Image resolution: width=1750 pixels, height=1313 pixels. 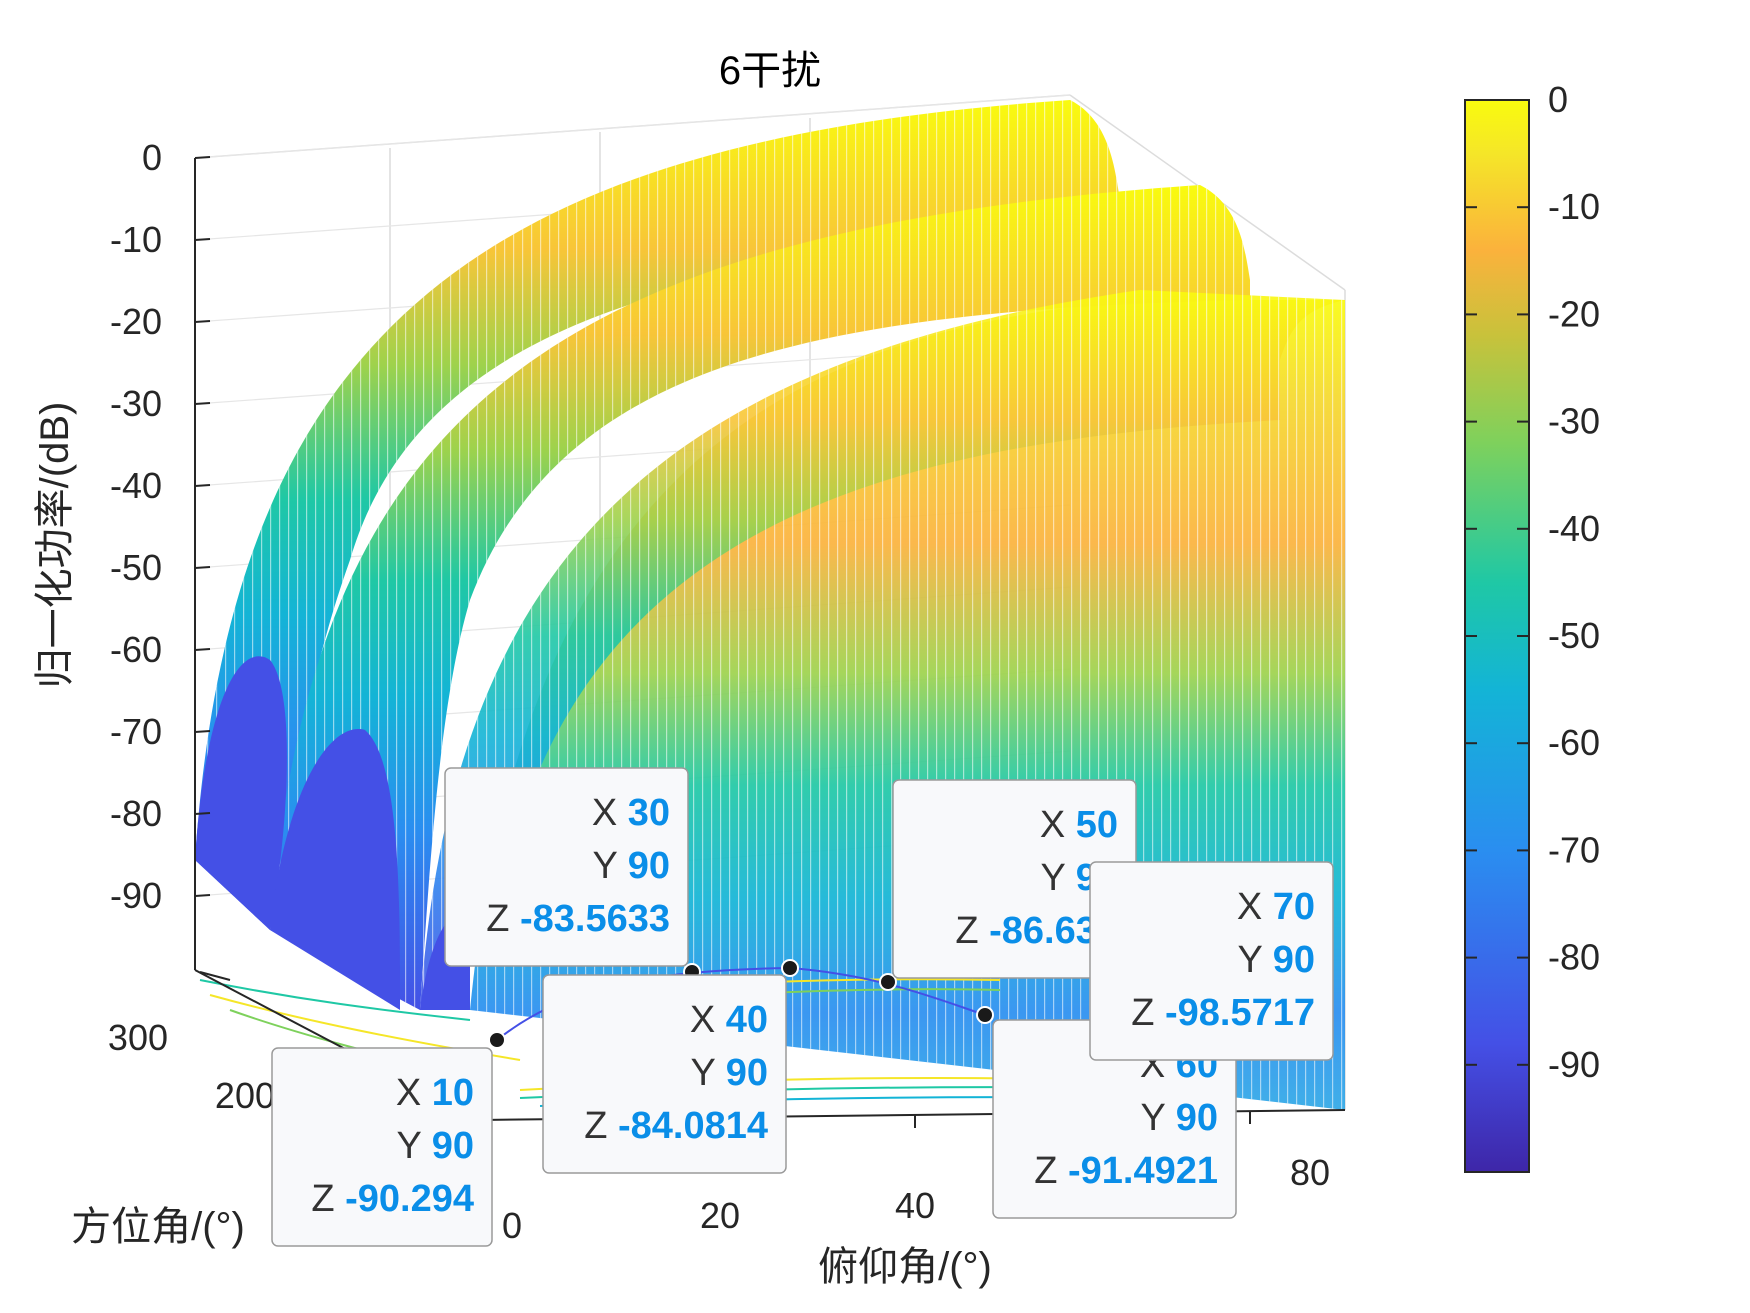 What do you see at coordinates (138, 1037) in the screenshot?
I see `y-tick-label: 300` at bounding box center [138, 1037].